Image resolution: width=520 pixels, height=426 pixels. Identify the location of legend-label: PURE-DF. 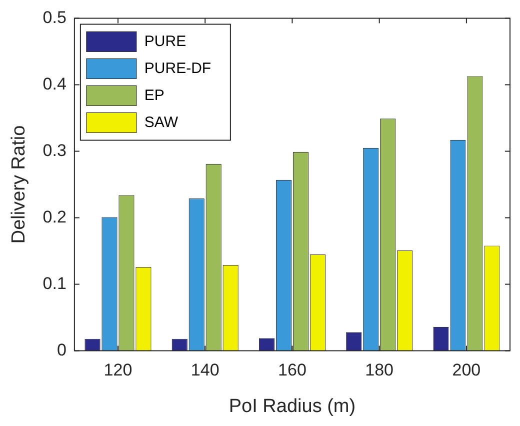
(178, 68).